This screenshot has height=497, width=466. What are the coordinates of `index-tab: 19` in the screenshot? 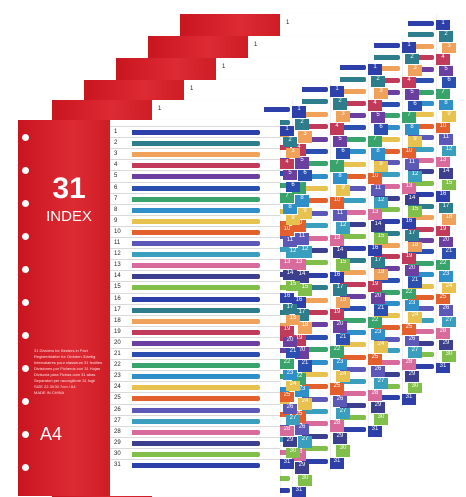 It's located at (299, 340).